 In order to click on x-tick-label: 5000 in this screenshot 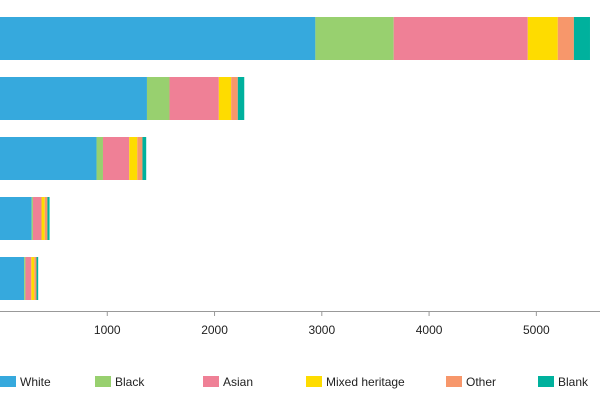, I will do `click(536, 330)`.